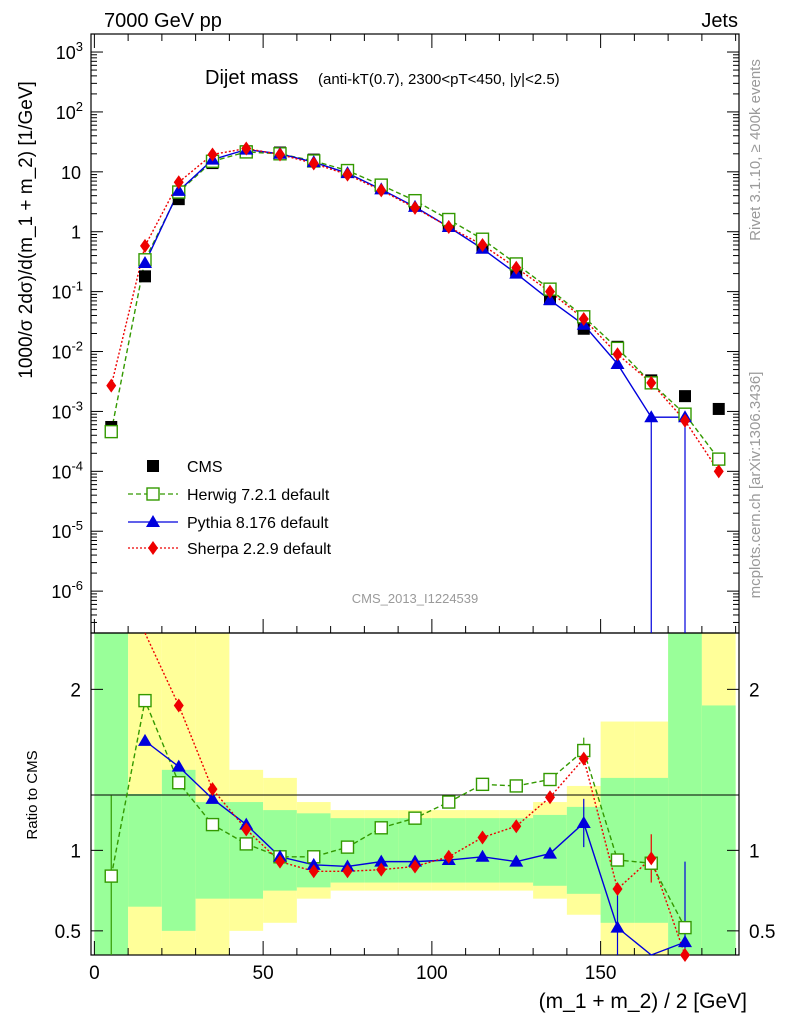 This screenshot has width=786, height=1024. Describe the element at coordinates (26, 230) in the screenshot. I see `main-y-axis-label: 1000/σ 2dσ)/d(m_1 + m_2) [1/GeV]` at that location.